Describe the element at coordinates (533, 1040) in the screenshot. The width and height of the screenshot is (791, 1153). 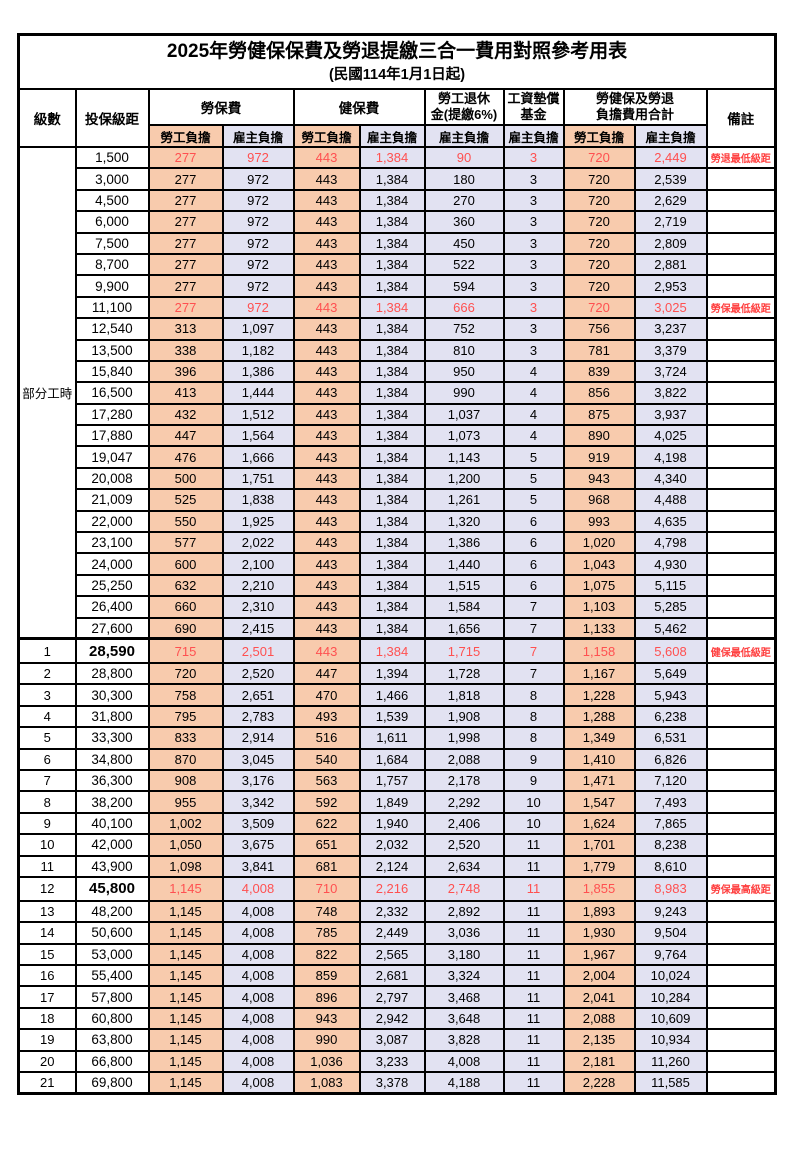
I see `fee-cell: 11` at that location.